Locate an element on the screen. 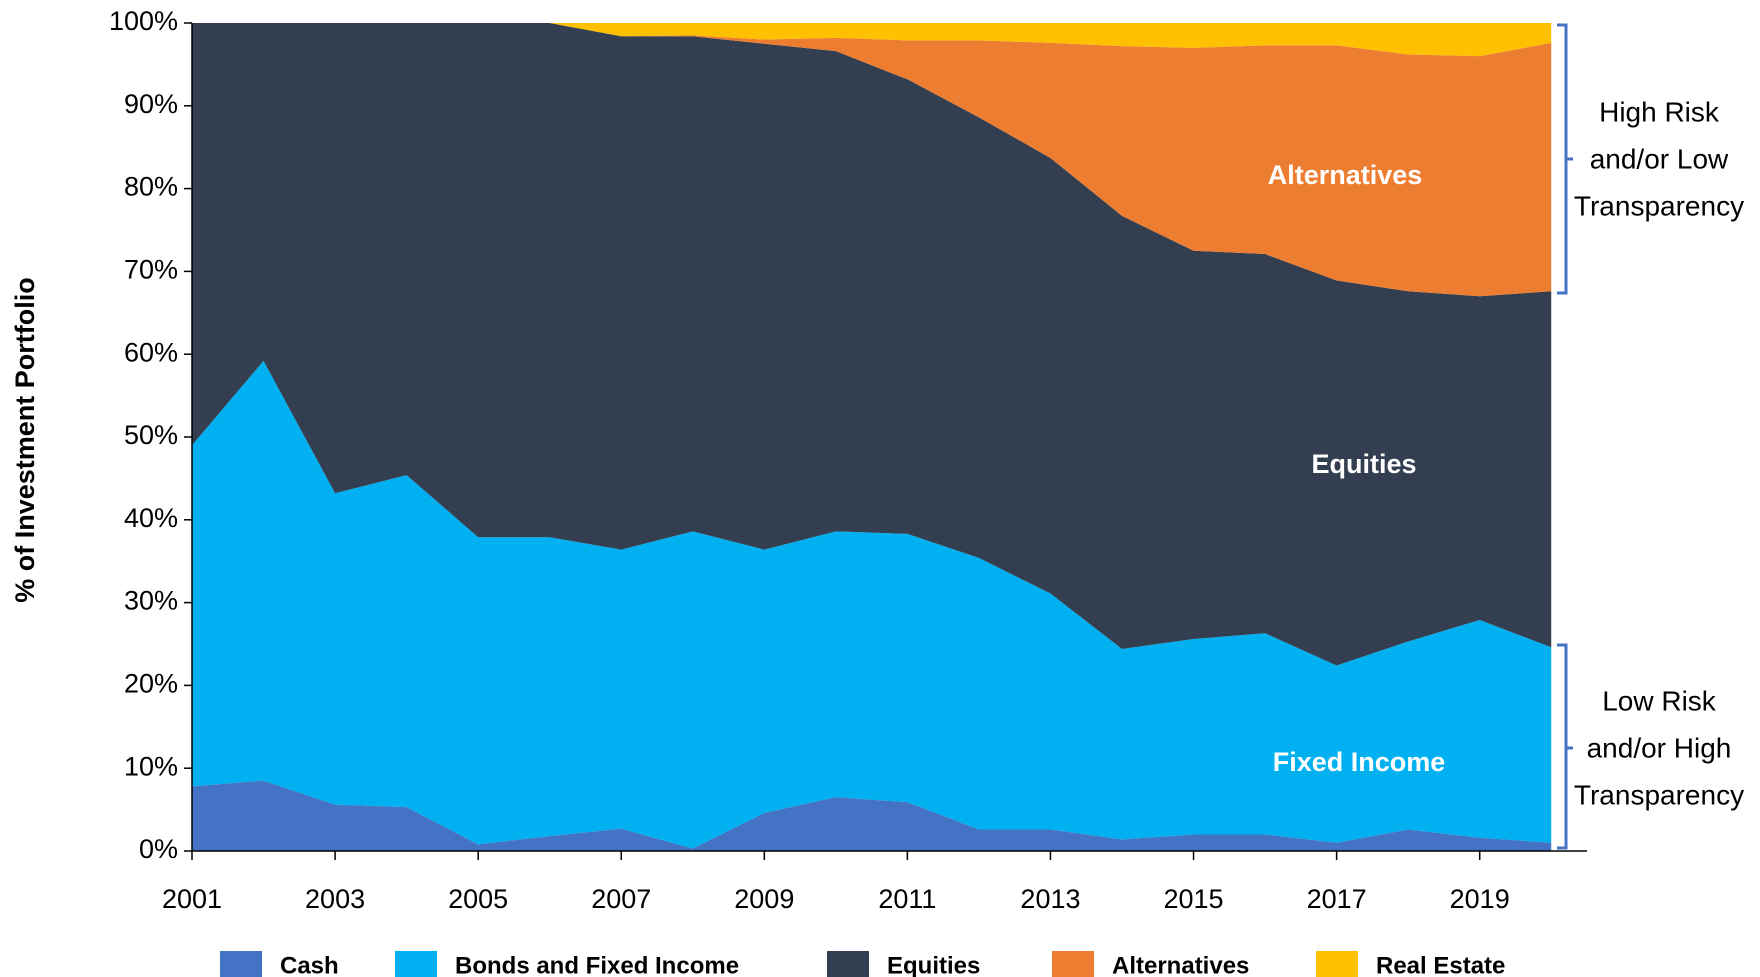 This screenshot has height=977, width=1760. y-tick-label: 40% is located at coordinates (151, 518).